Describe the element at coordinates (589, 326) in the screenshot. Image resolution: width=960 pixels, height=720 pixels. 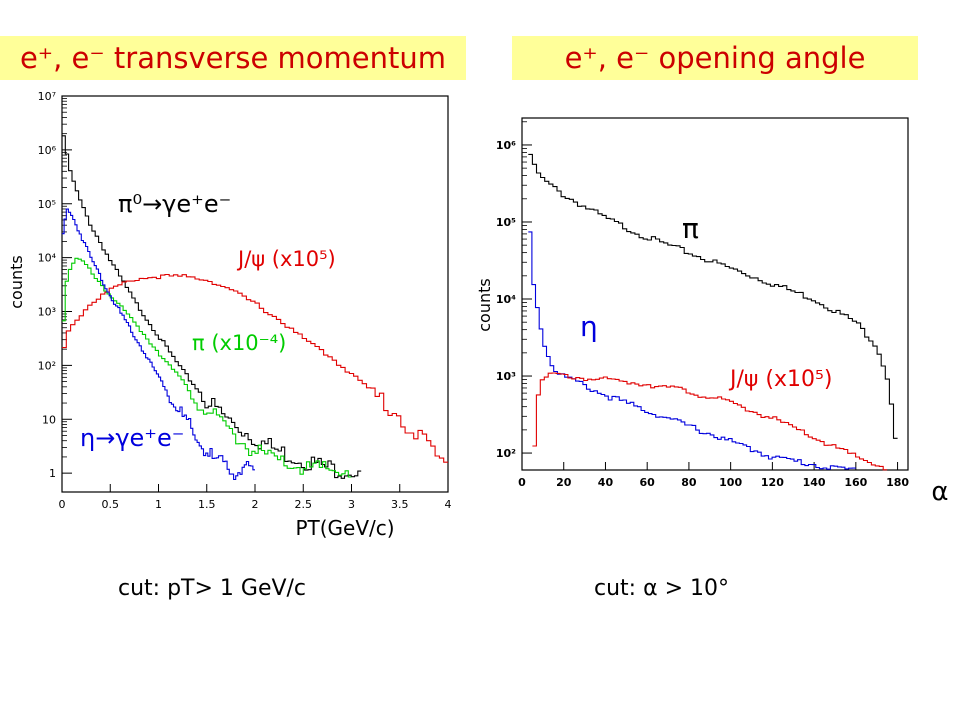
I see `annotation-eta-right: η` at that location.